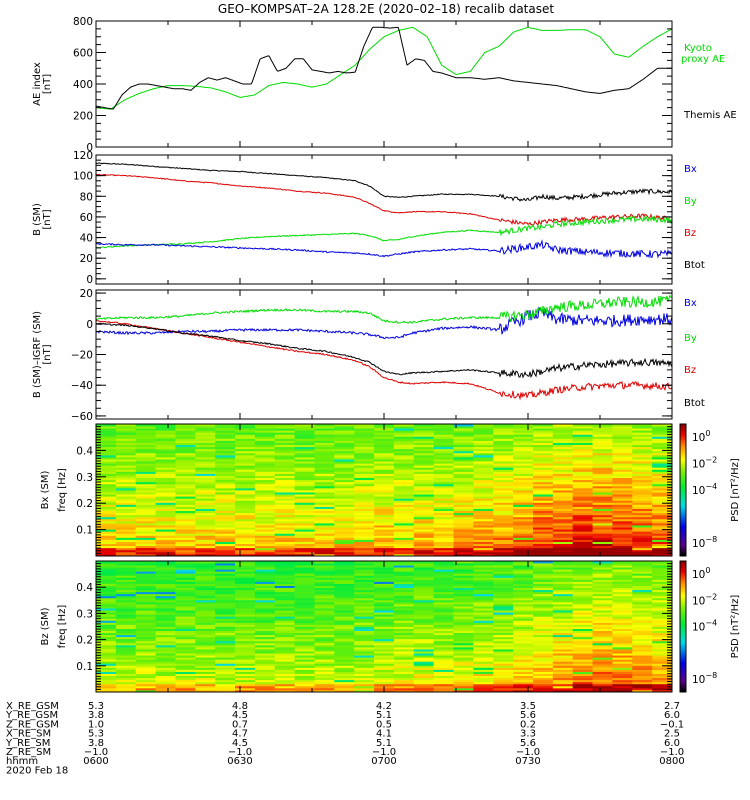 Image resolution: width=750 pixels, height=800 pixels. Describe the element at coordinates (62, 627) in the screenshot. I see `y-axis-unit-label: freq [Hz]` at that location.